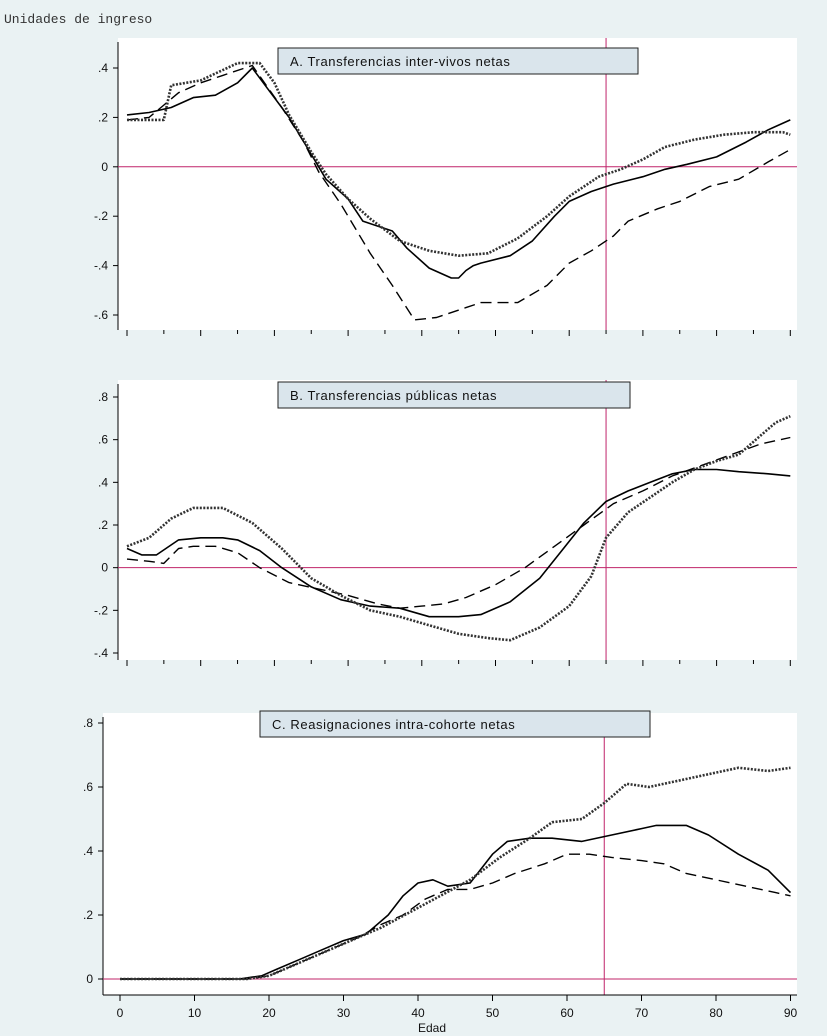 The height and width of the screenshot is (1036, 827). Describe the element at coordinates (269, 1013) in the screenshot. I see `x-tick-label: 20` at that location.